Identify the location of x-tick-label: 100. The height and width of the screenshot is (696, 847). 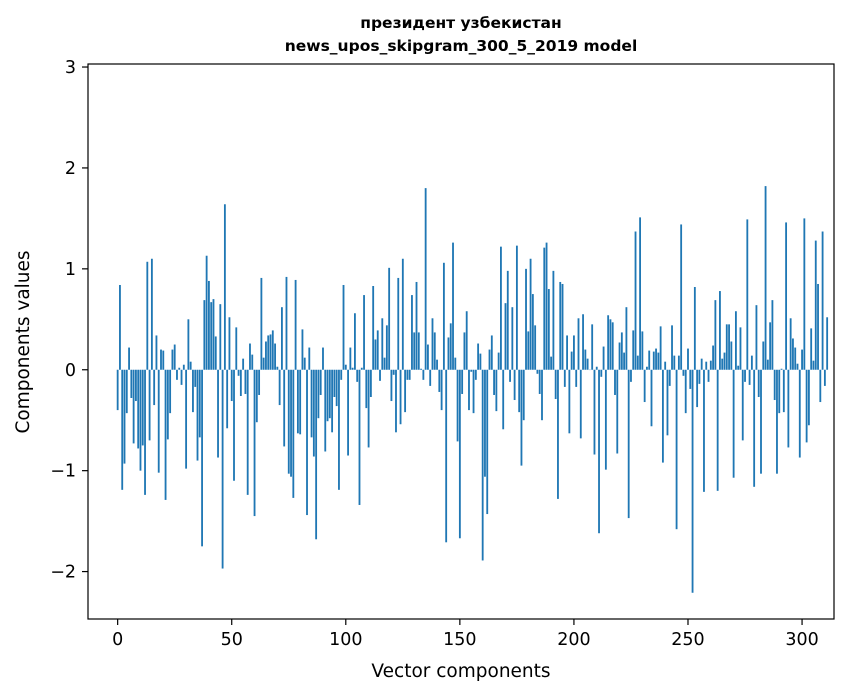
(345, 640).